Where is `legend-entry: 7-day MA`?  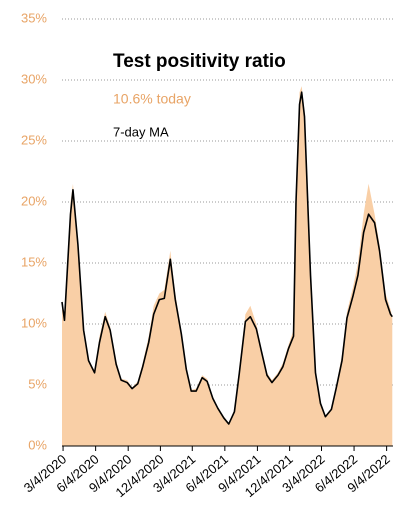 legend-entry: 7-day MA is located at coordinates (141, 131).